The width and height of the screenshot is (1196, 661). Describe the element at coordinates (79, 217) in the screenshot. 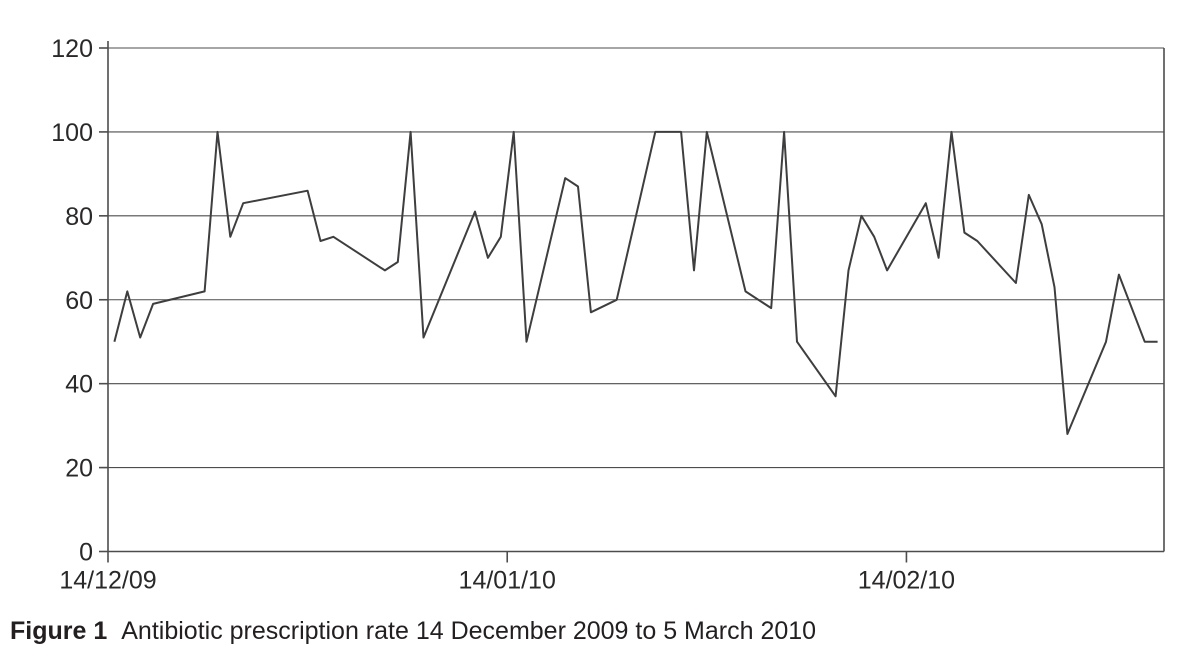

I see `y-axis-label: 80` at that location.